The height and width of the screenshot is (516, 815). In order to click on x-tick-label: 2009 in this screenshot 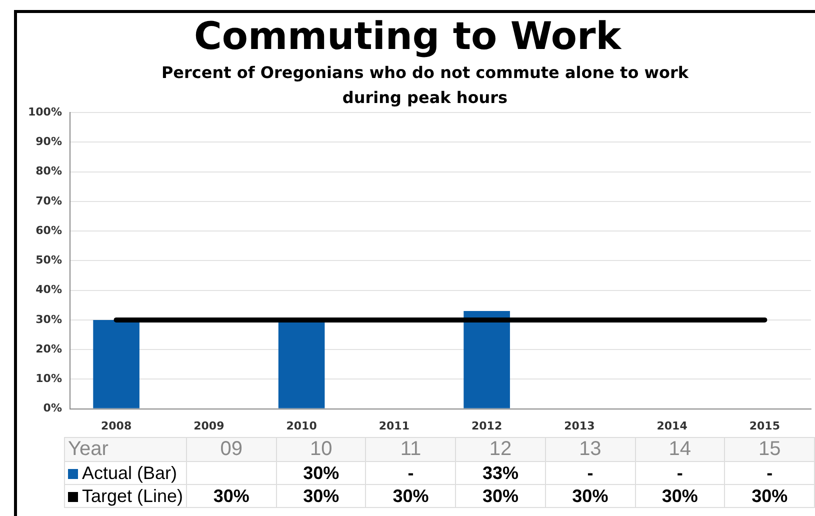, I will do `click(209, 425)`.